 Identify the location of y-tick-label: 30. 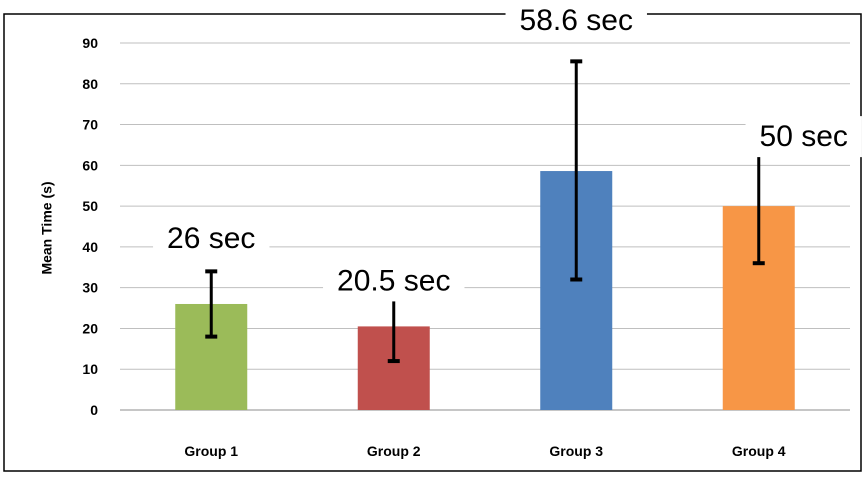
(90, 288).